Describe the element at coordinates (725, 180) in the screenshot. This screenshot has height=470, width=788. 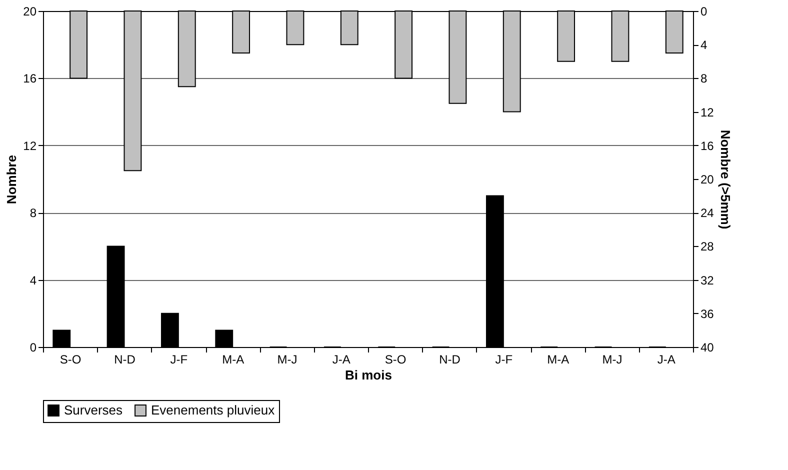
I see `y2-axis-title: Nombre (>5mm)` at that location.